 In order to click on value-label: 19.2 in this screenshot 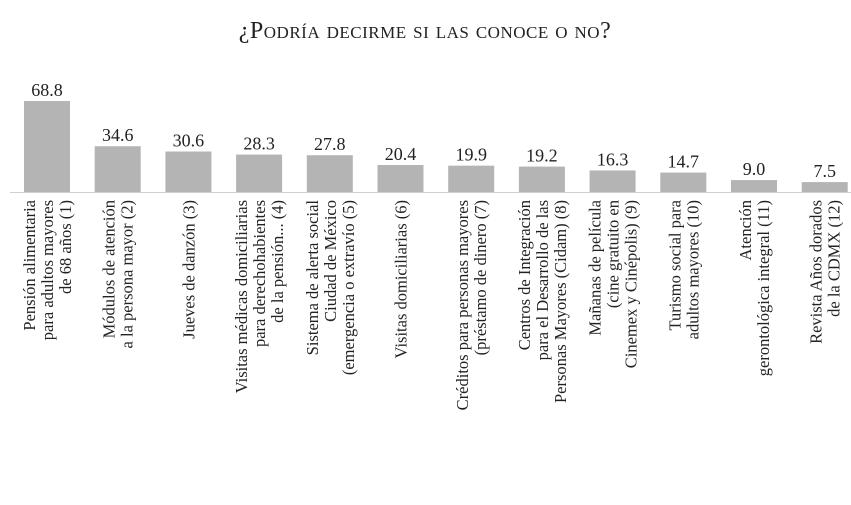, I will do `click(542, 156)`.